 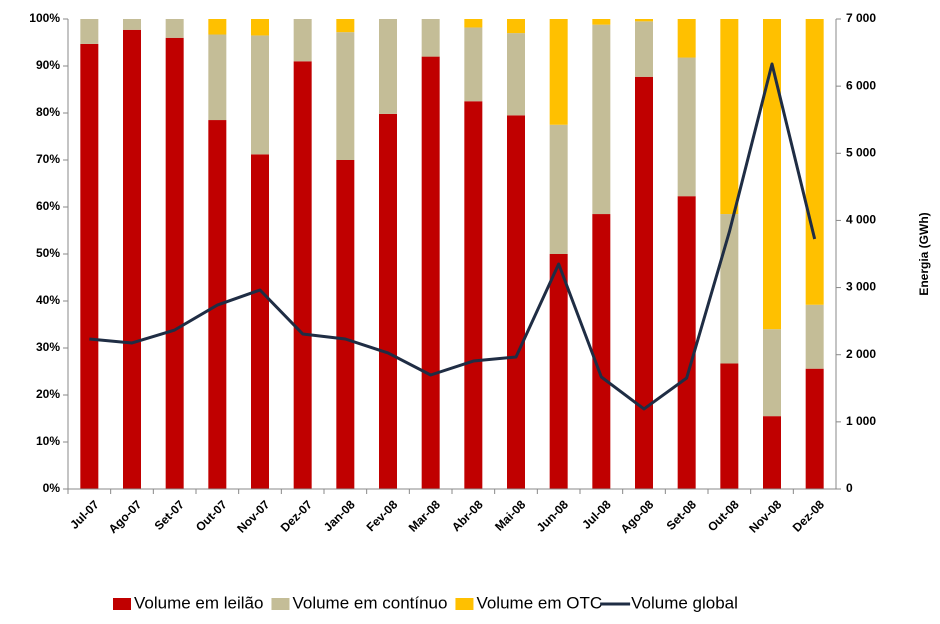 I want to click on legend-label: Volume em contínuo, so click(x=369, y=602).